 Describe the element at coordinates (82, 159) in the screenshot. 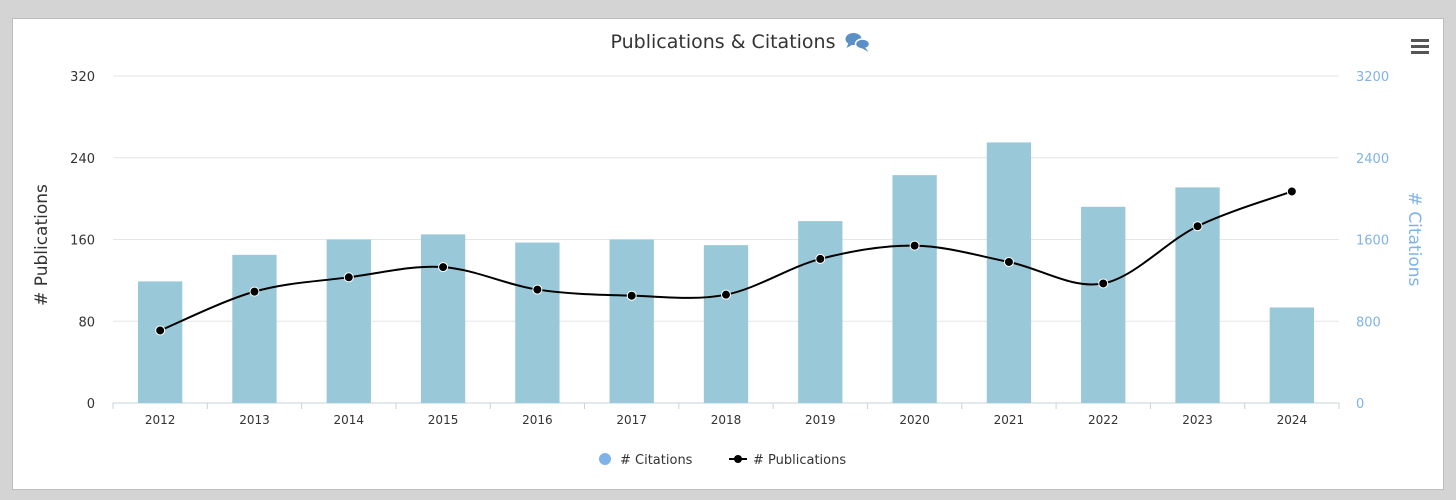

I see `y-left-tick-label: 240` at that location.